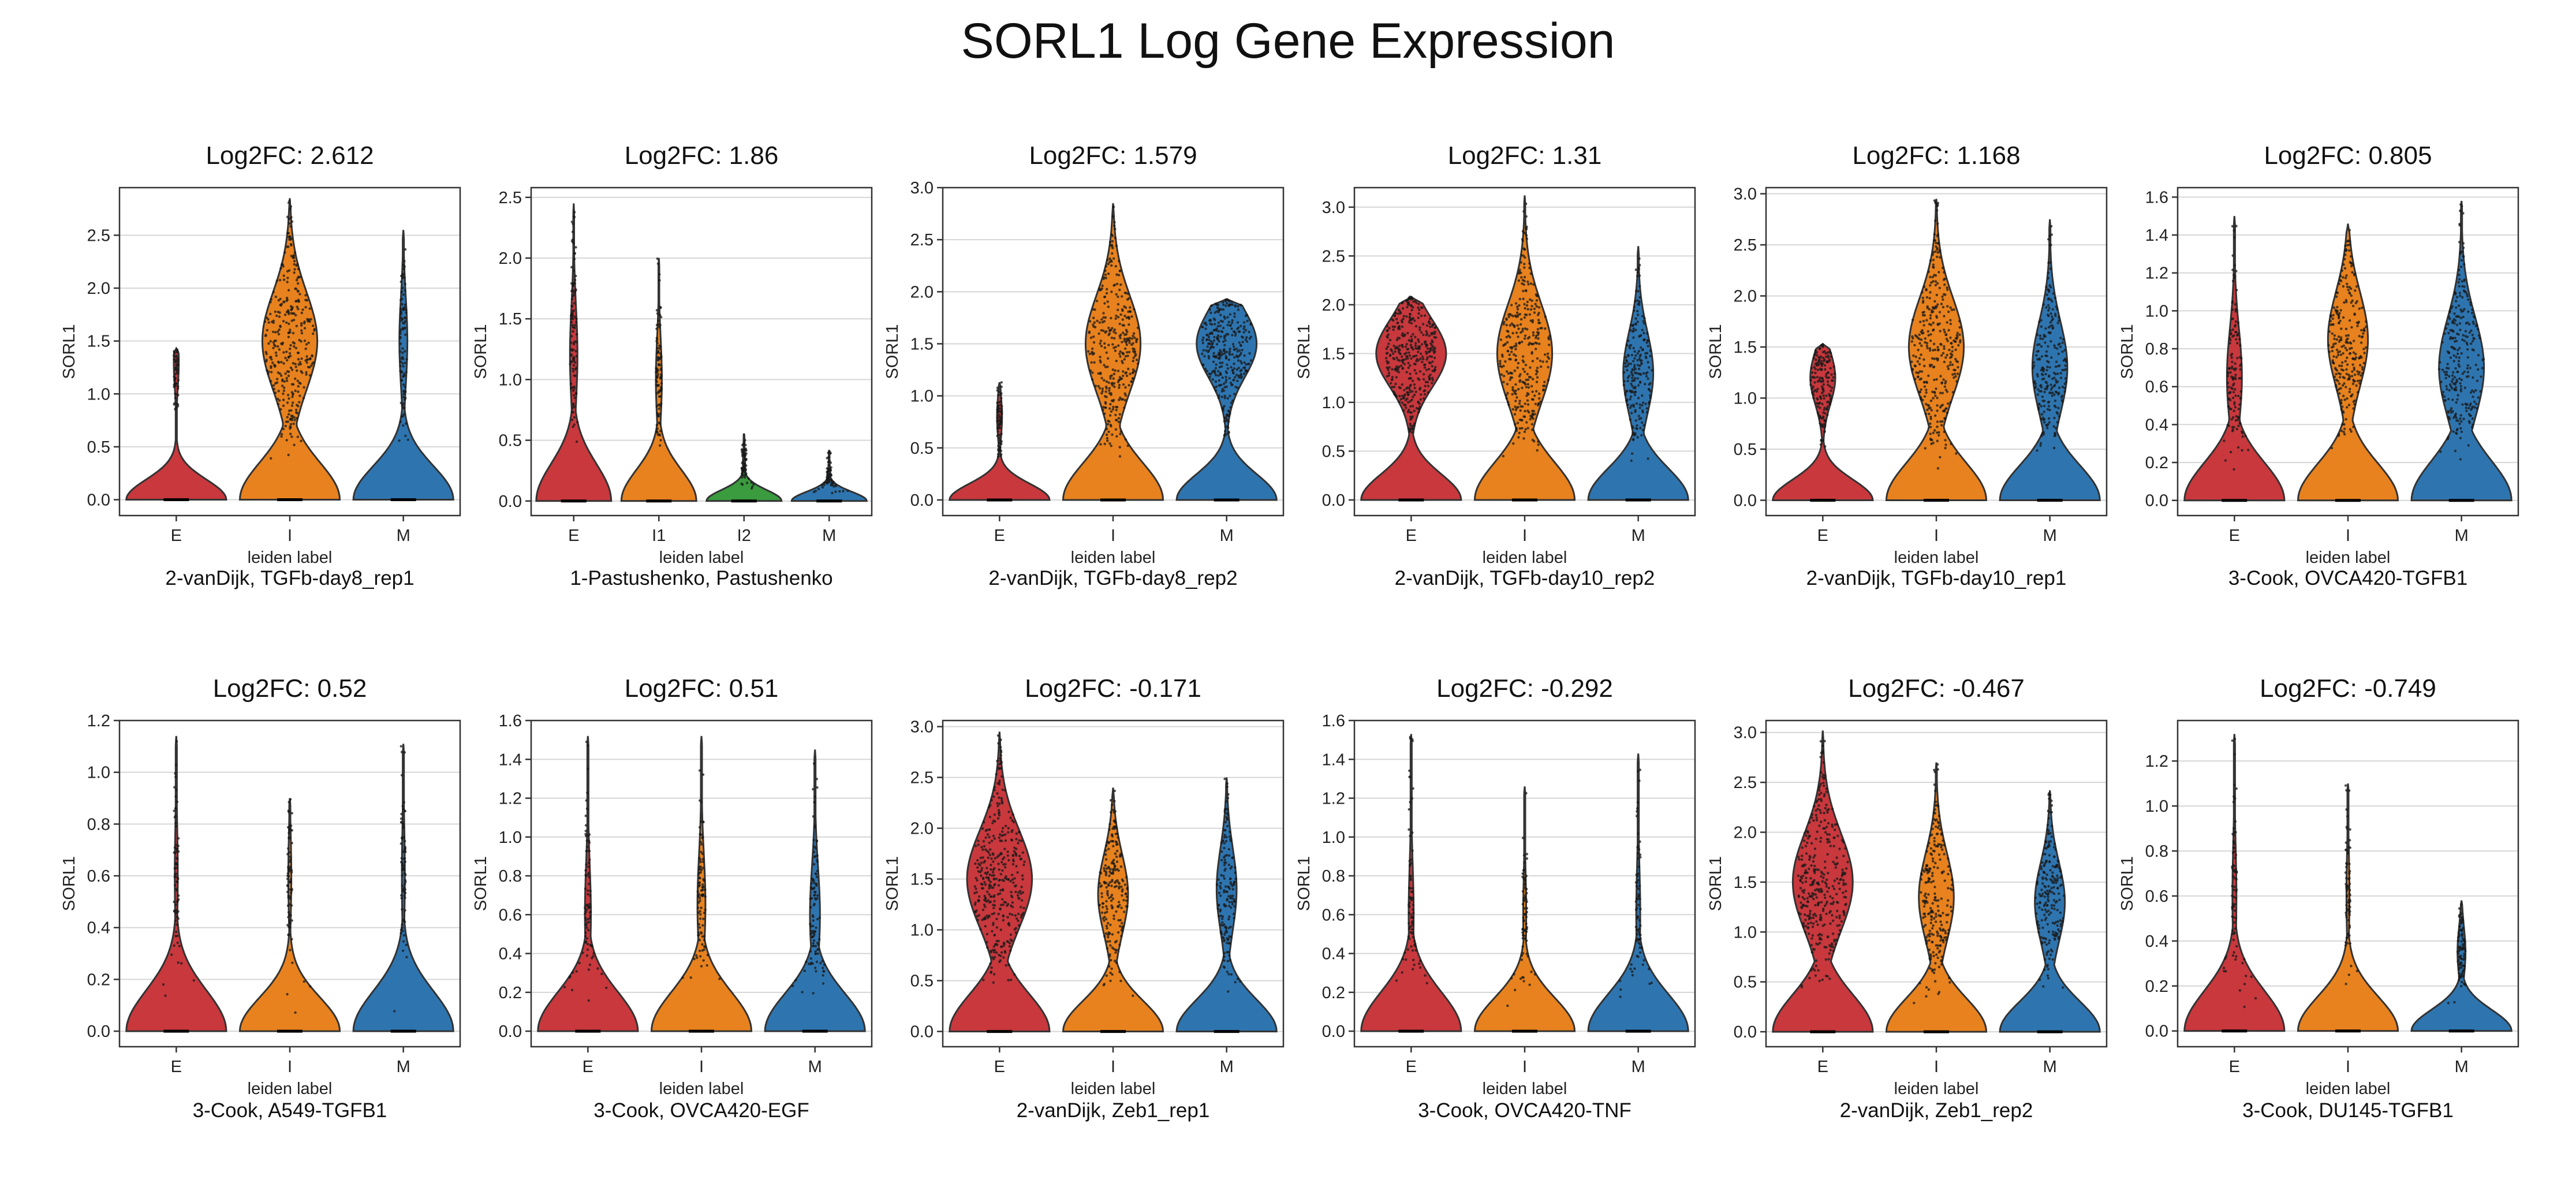 The image size is (2576, 1187). I want to click on violin-m, so click(2461, 351).